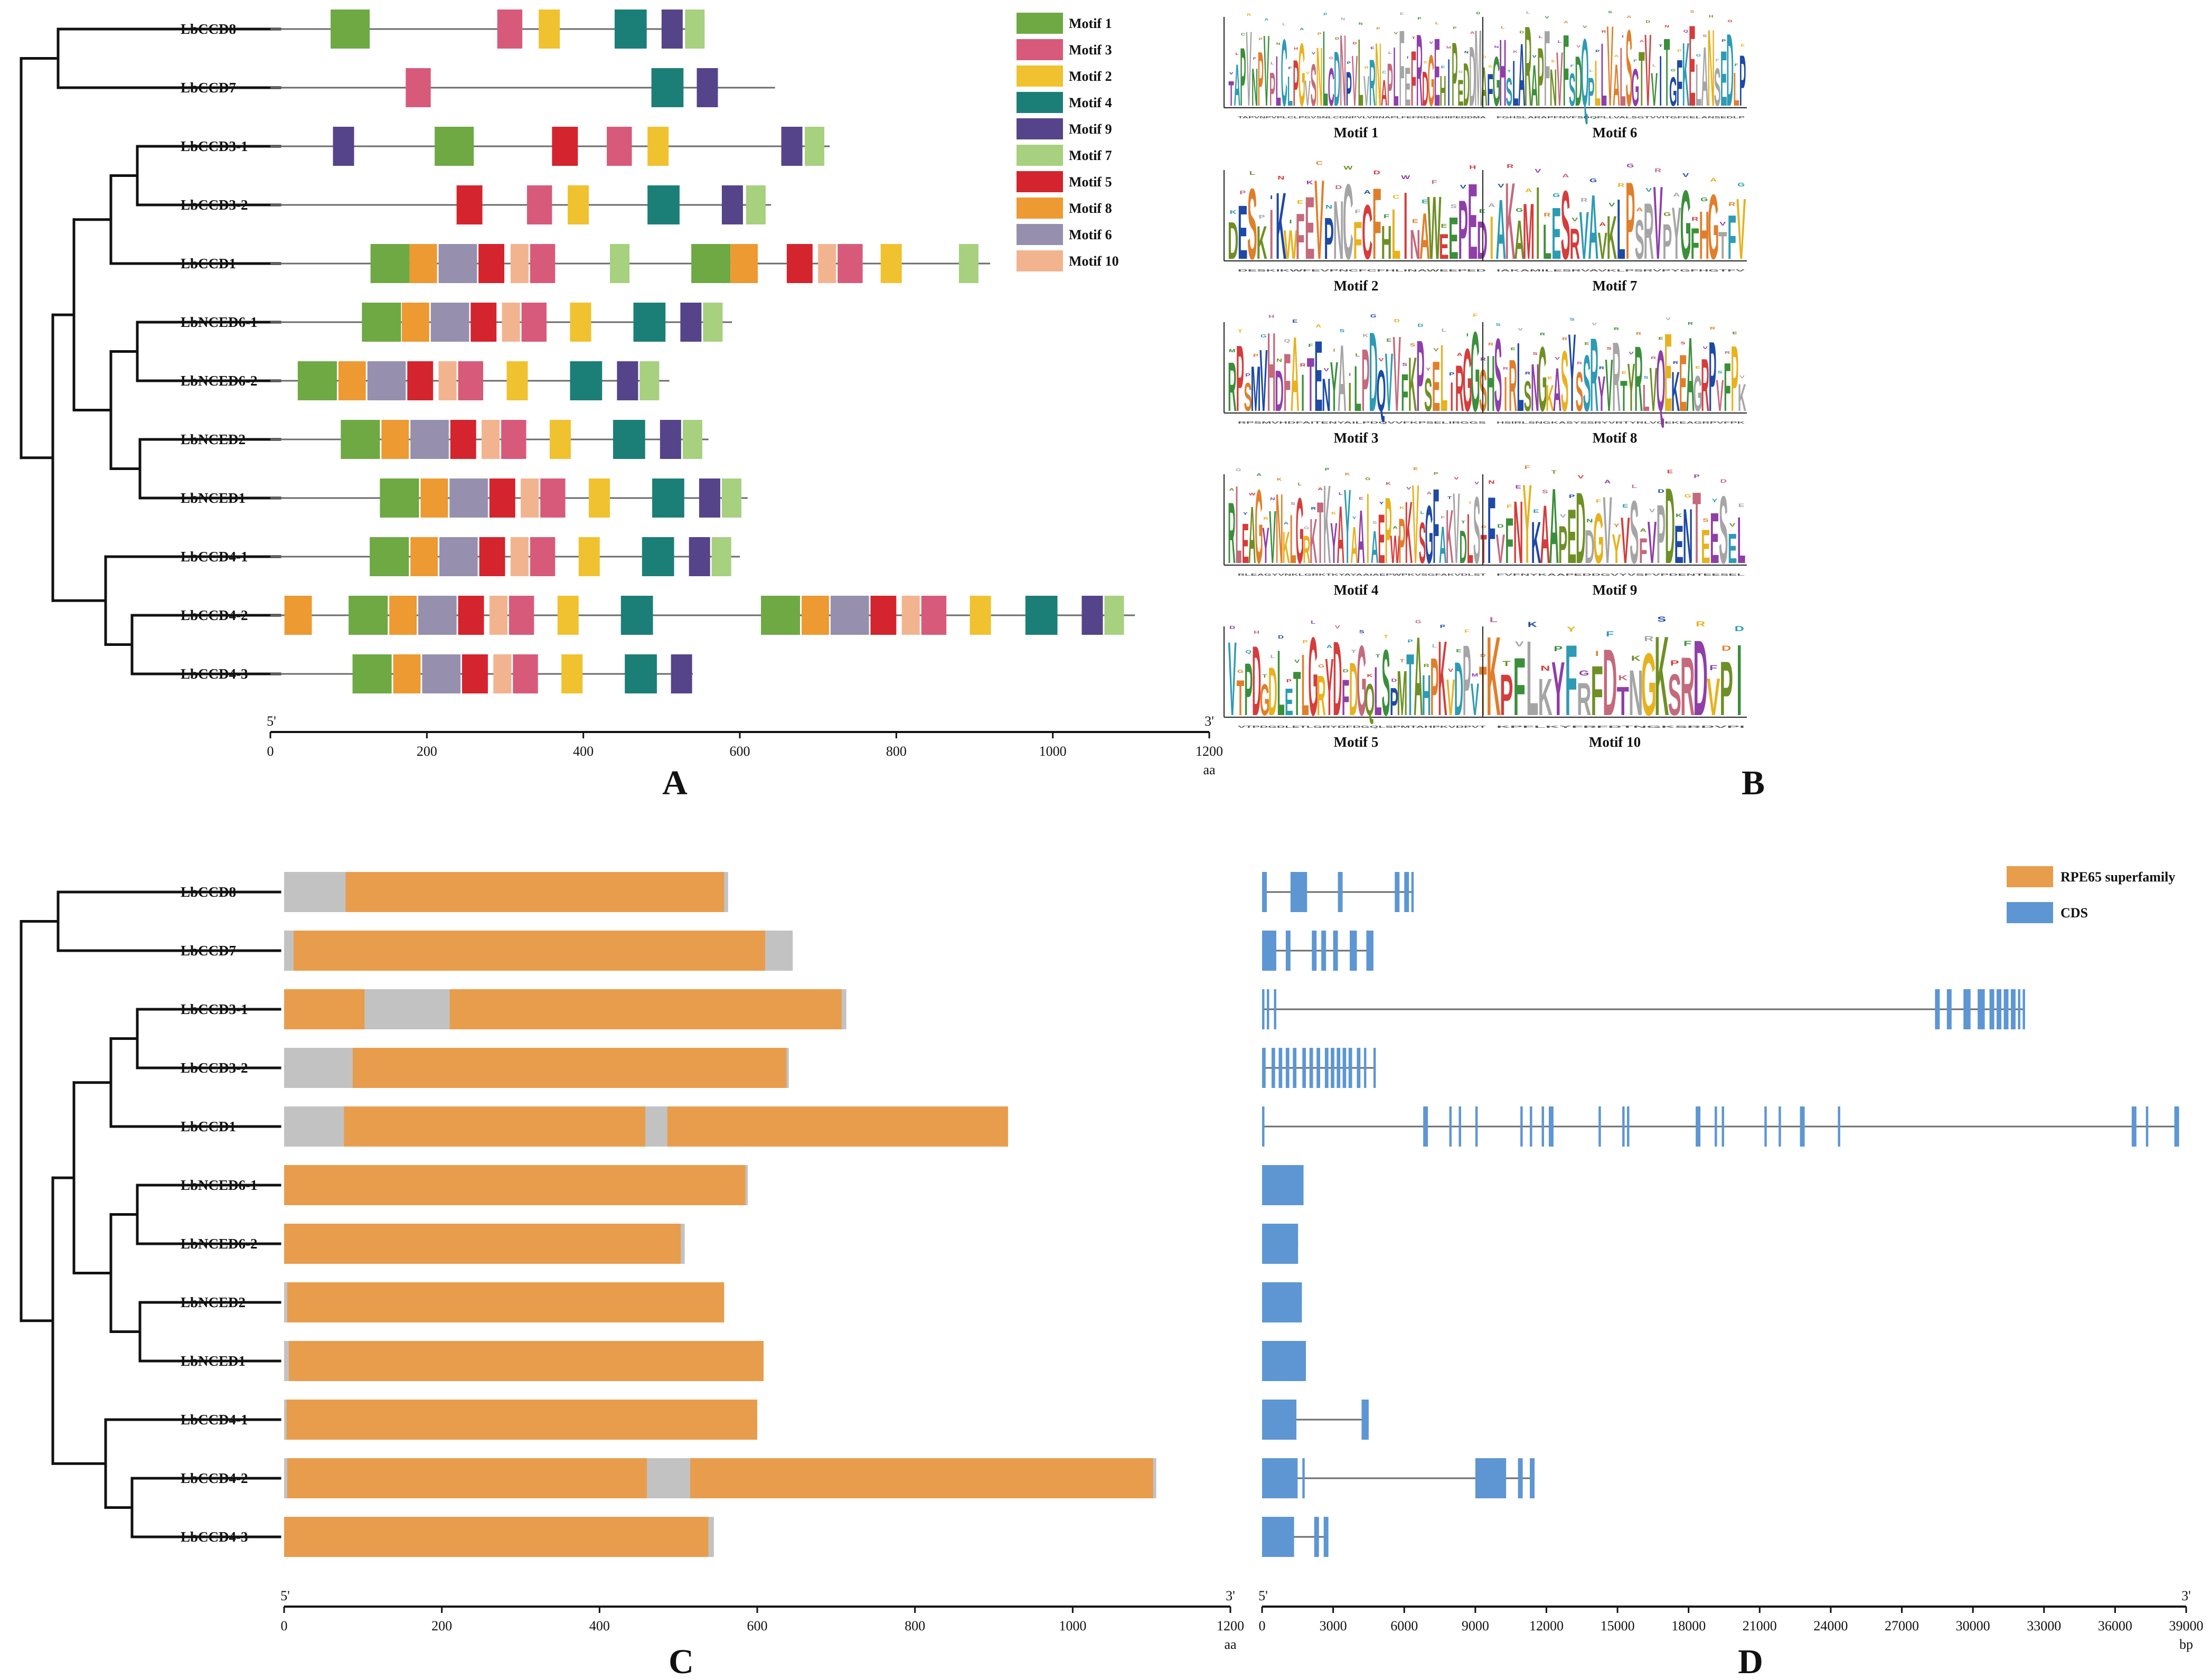  I want to click on logo-letter: W, so click(1347, 168).